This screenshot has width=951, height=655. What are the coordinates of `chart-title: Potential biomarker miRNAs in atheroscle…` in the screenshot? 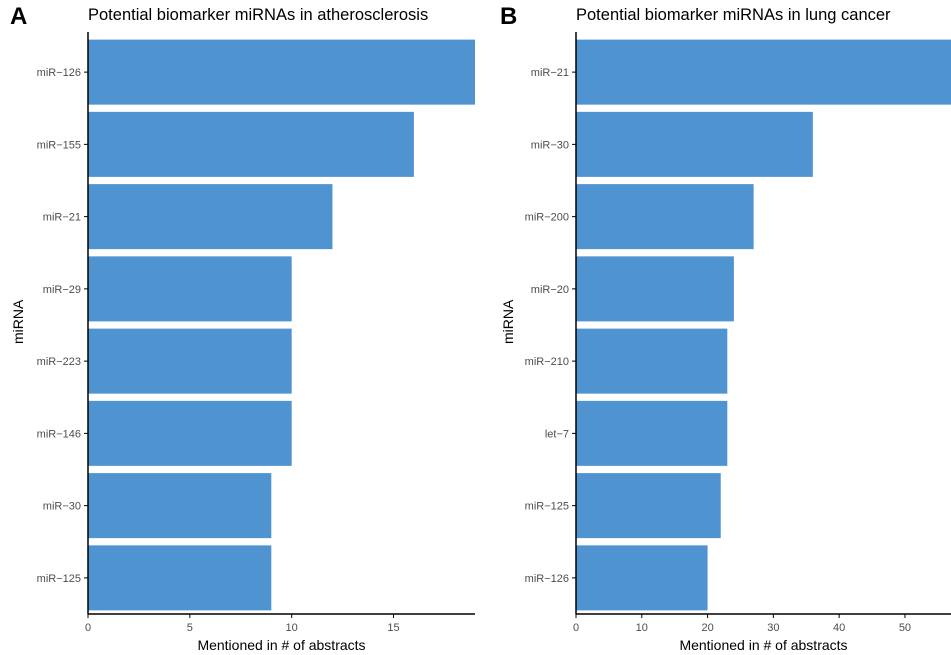 It's located at (258, 15).